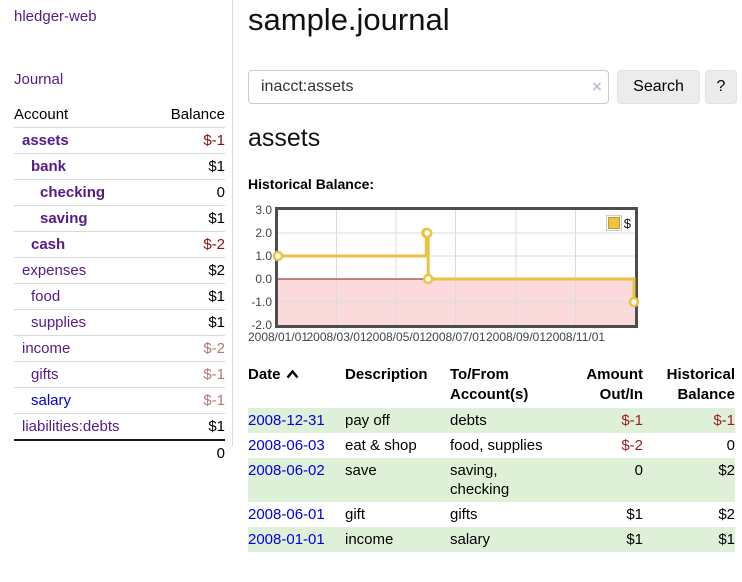  I want to click on chart-title: Historical Balance:, so click(311, 184).